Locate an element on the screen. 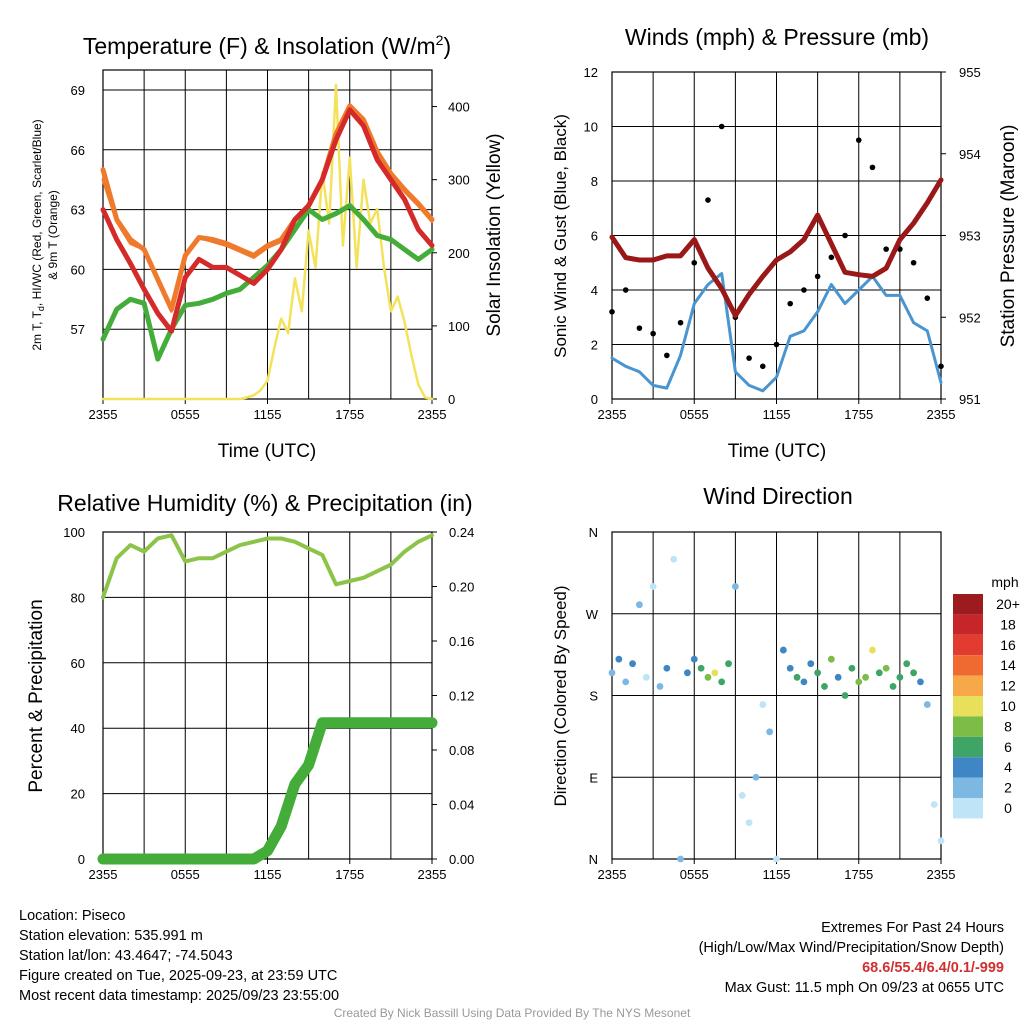  y2-tick-label: 0.04 is located at coordinates (461, 805).